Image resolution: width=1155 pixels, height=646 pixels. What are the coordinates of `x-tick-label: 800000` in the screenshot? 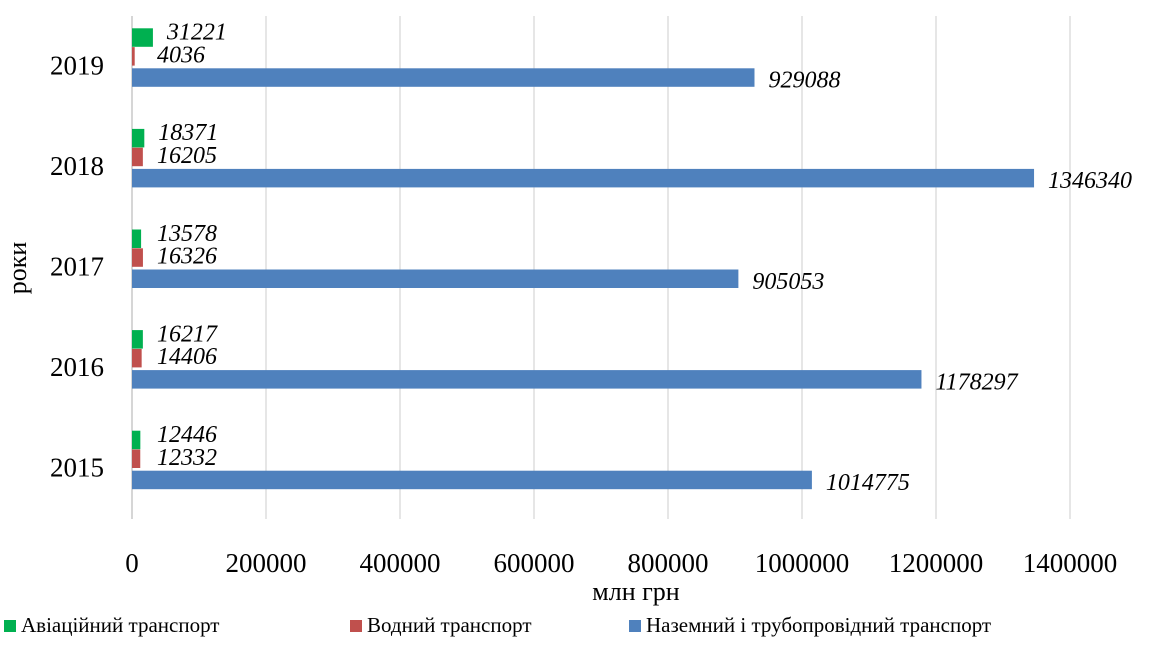 It's located at (668, 563).